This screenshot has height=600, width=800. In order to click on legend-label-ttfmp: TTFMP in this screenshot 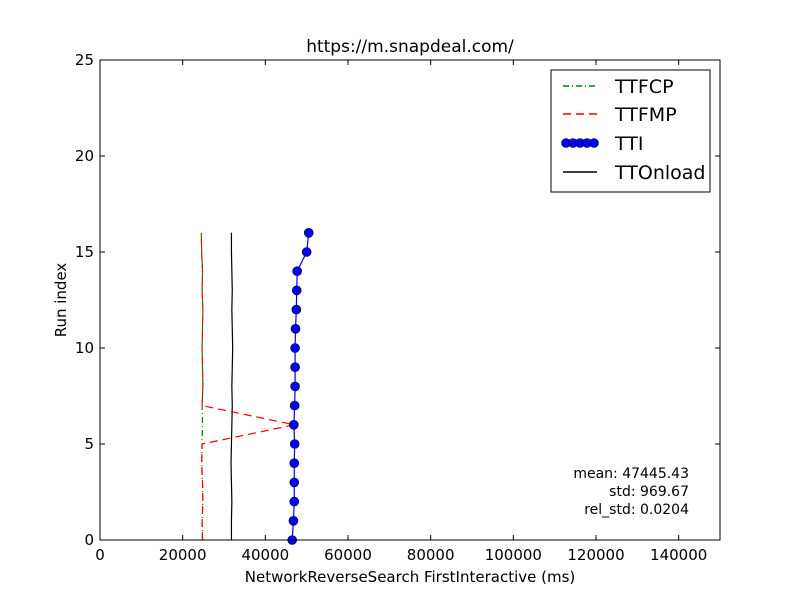, I will do `click(645, 115)`.